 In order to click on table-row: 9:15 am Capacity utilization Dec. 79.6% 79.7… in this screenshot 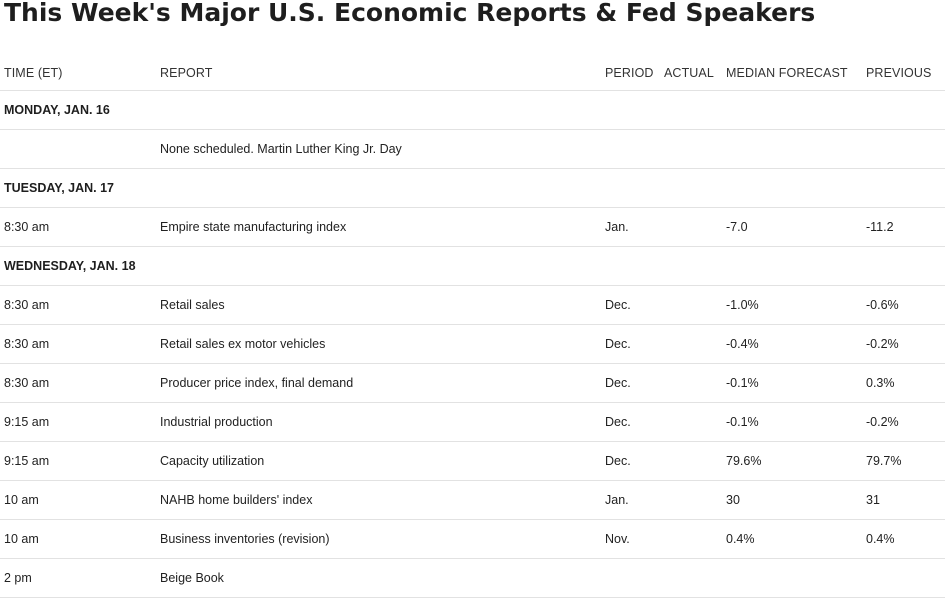, I will do `click(472, 461)`.